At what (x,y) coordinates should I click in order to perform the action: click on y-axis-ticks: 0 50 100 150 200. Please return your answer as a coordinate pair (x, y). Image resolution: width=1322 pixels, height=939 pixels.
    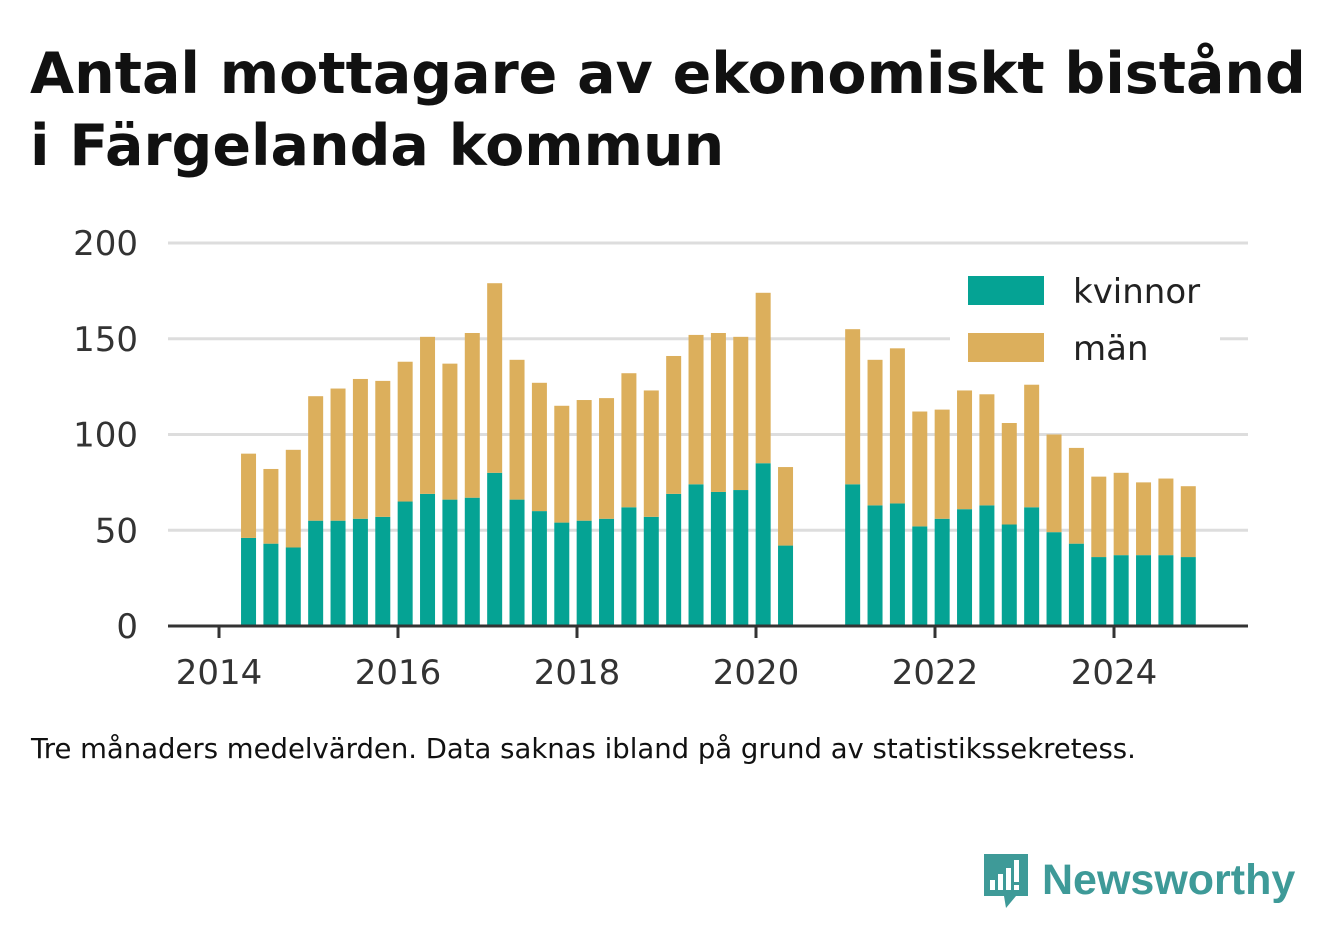
    Looking at the image, I should click on (105, 435).